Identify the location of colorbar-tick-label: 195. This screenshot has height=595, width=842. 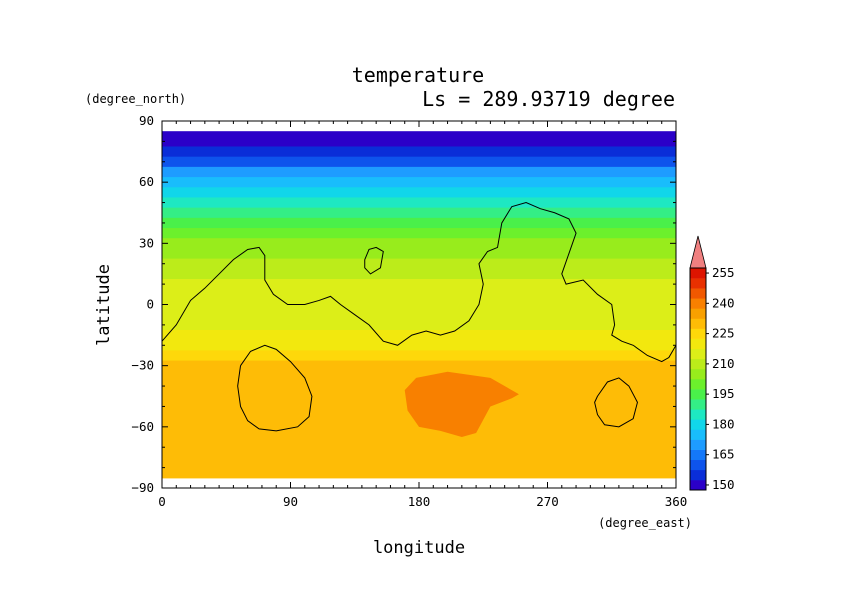
(723, 393).